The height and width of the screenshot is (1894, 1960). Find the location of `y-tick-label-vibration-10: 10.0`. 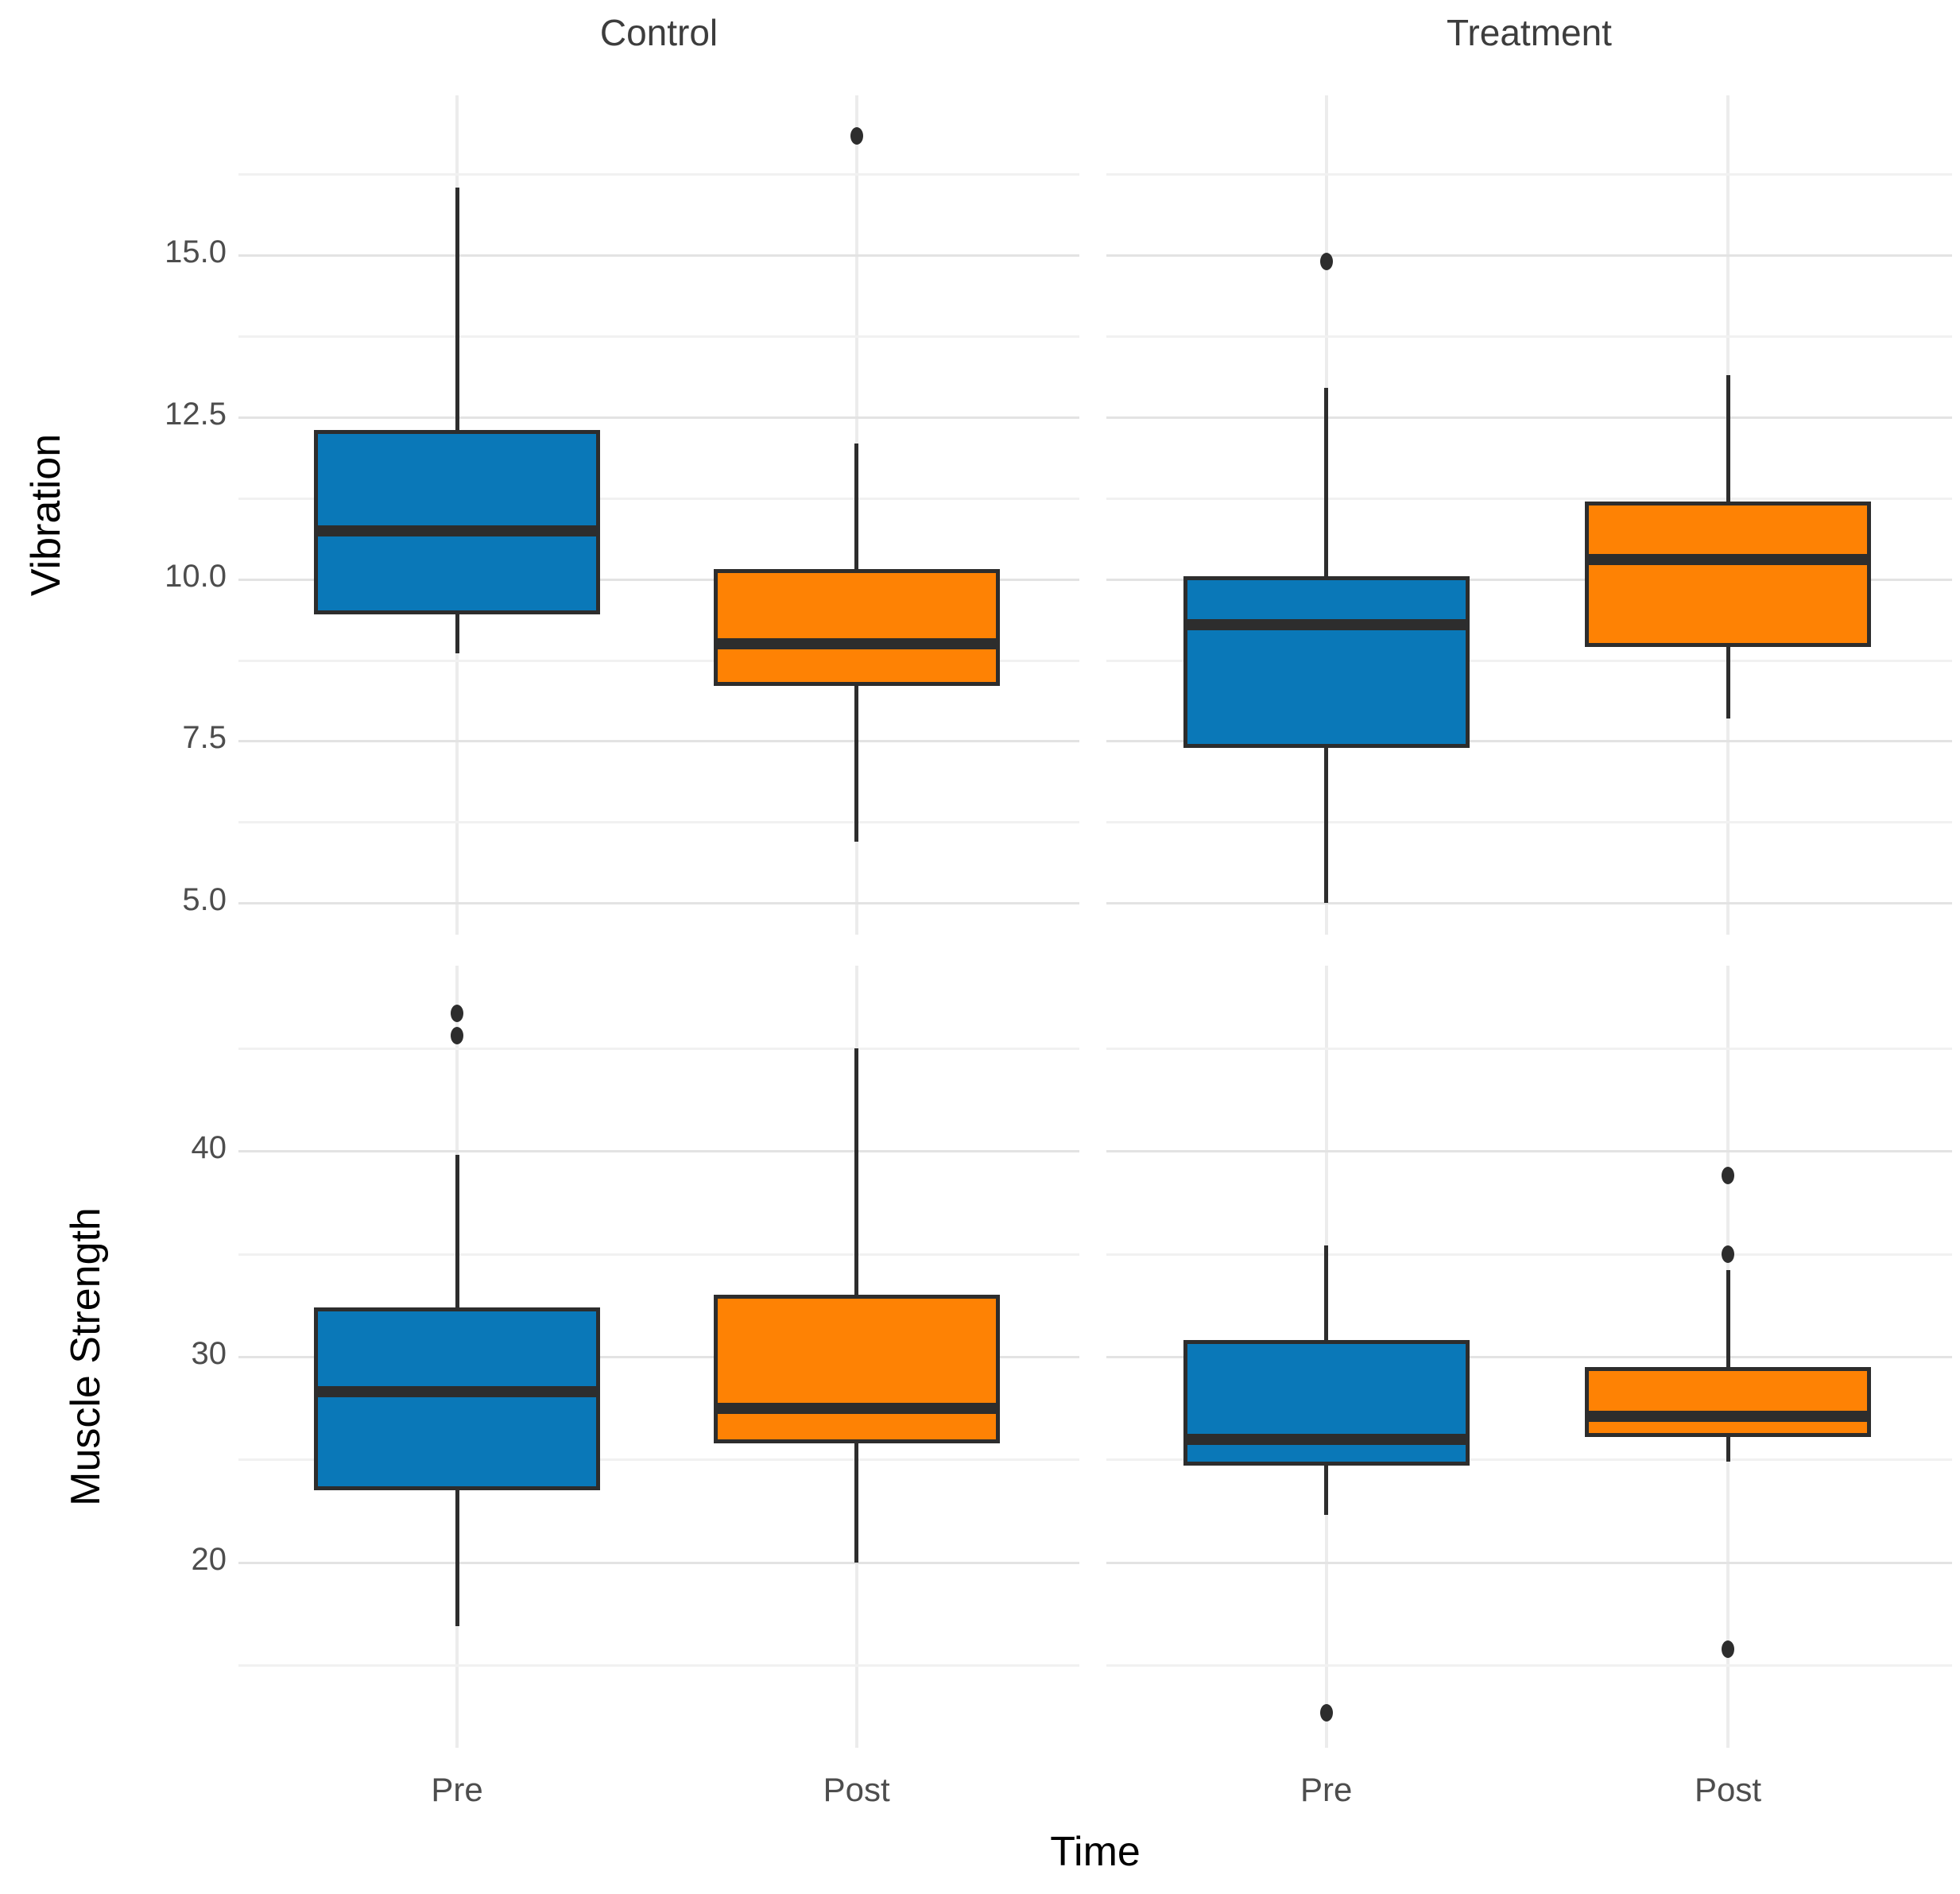

y-tick-label-vibration-10: 10.0 is located at coordinates (196, 576).